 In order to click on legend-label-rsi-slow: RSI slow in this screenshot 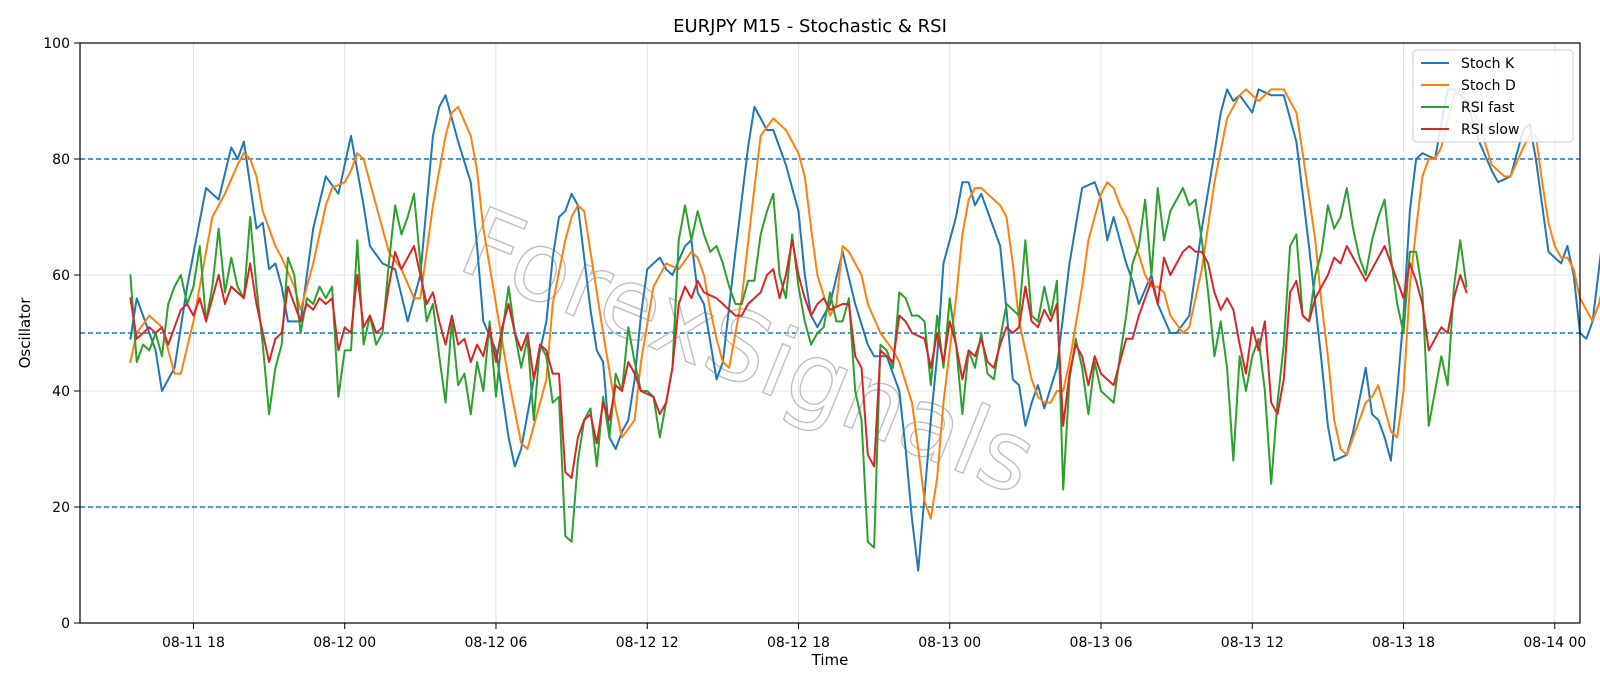, I will do `click(1490, 130)`.